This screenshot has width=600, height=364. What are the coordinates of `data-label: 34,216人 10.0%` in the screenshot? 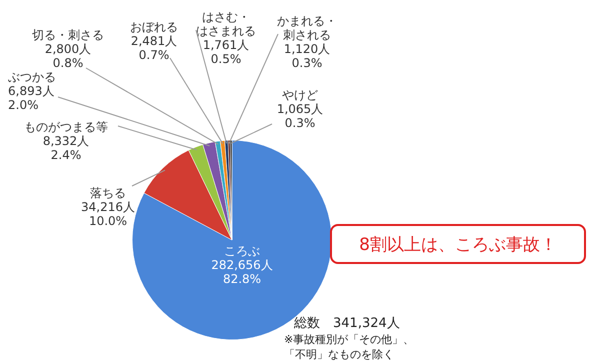 It's located at (108, 214).